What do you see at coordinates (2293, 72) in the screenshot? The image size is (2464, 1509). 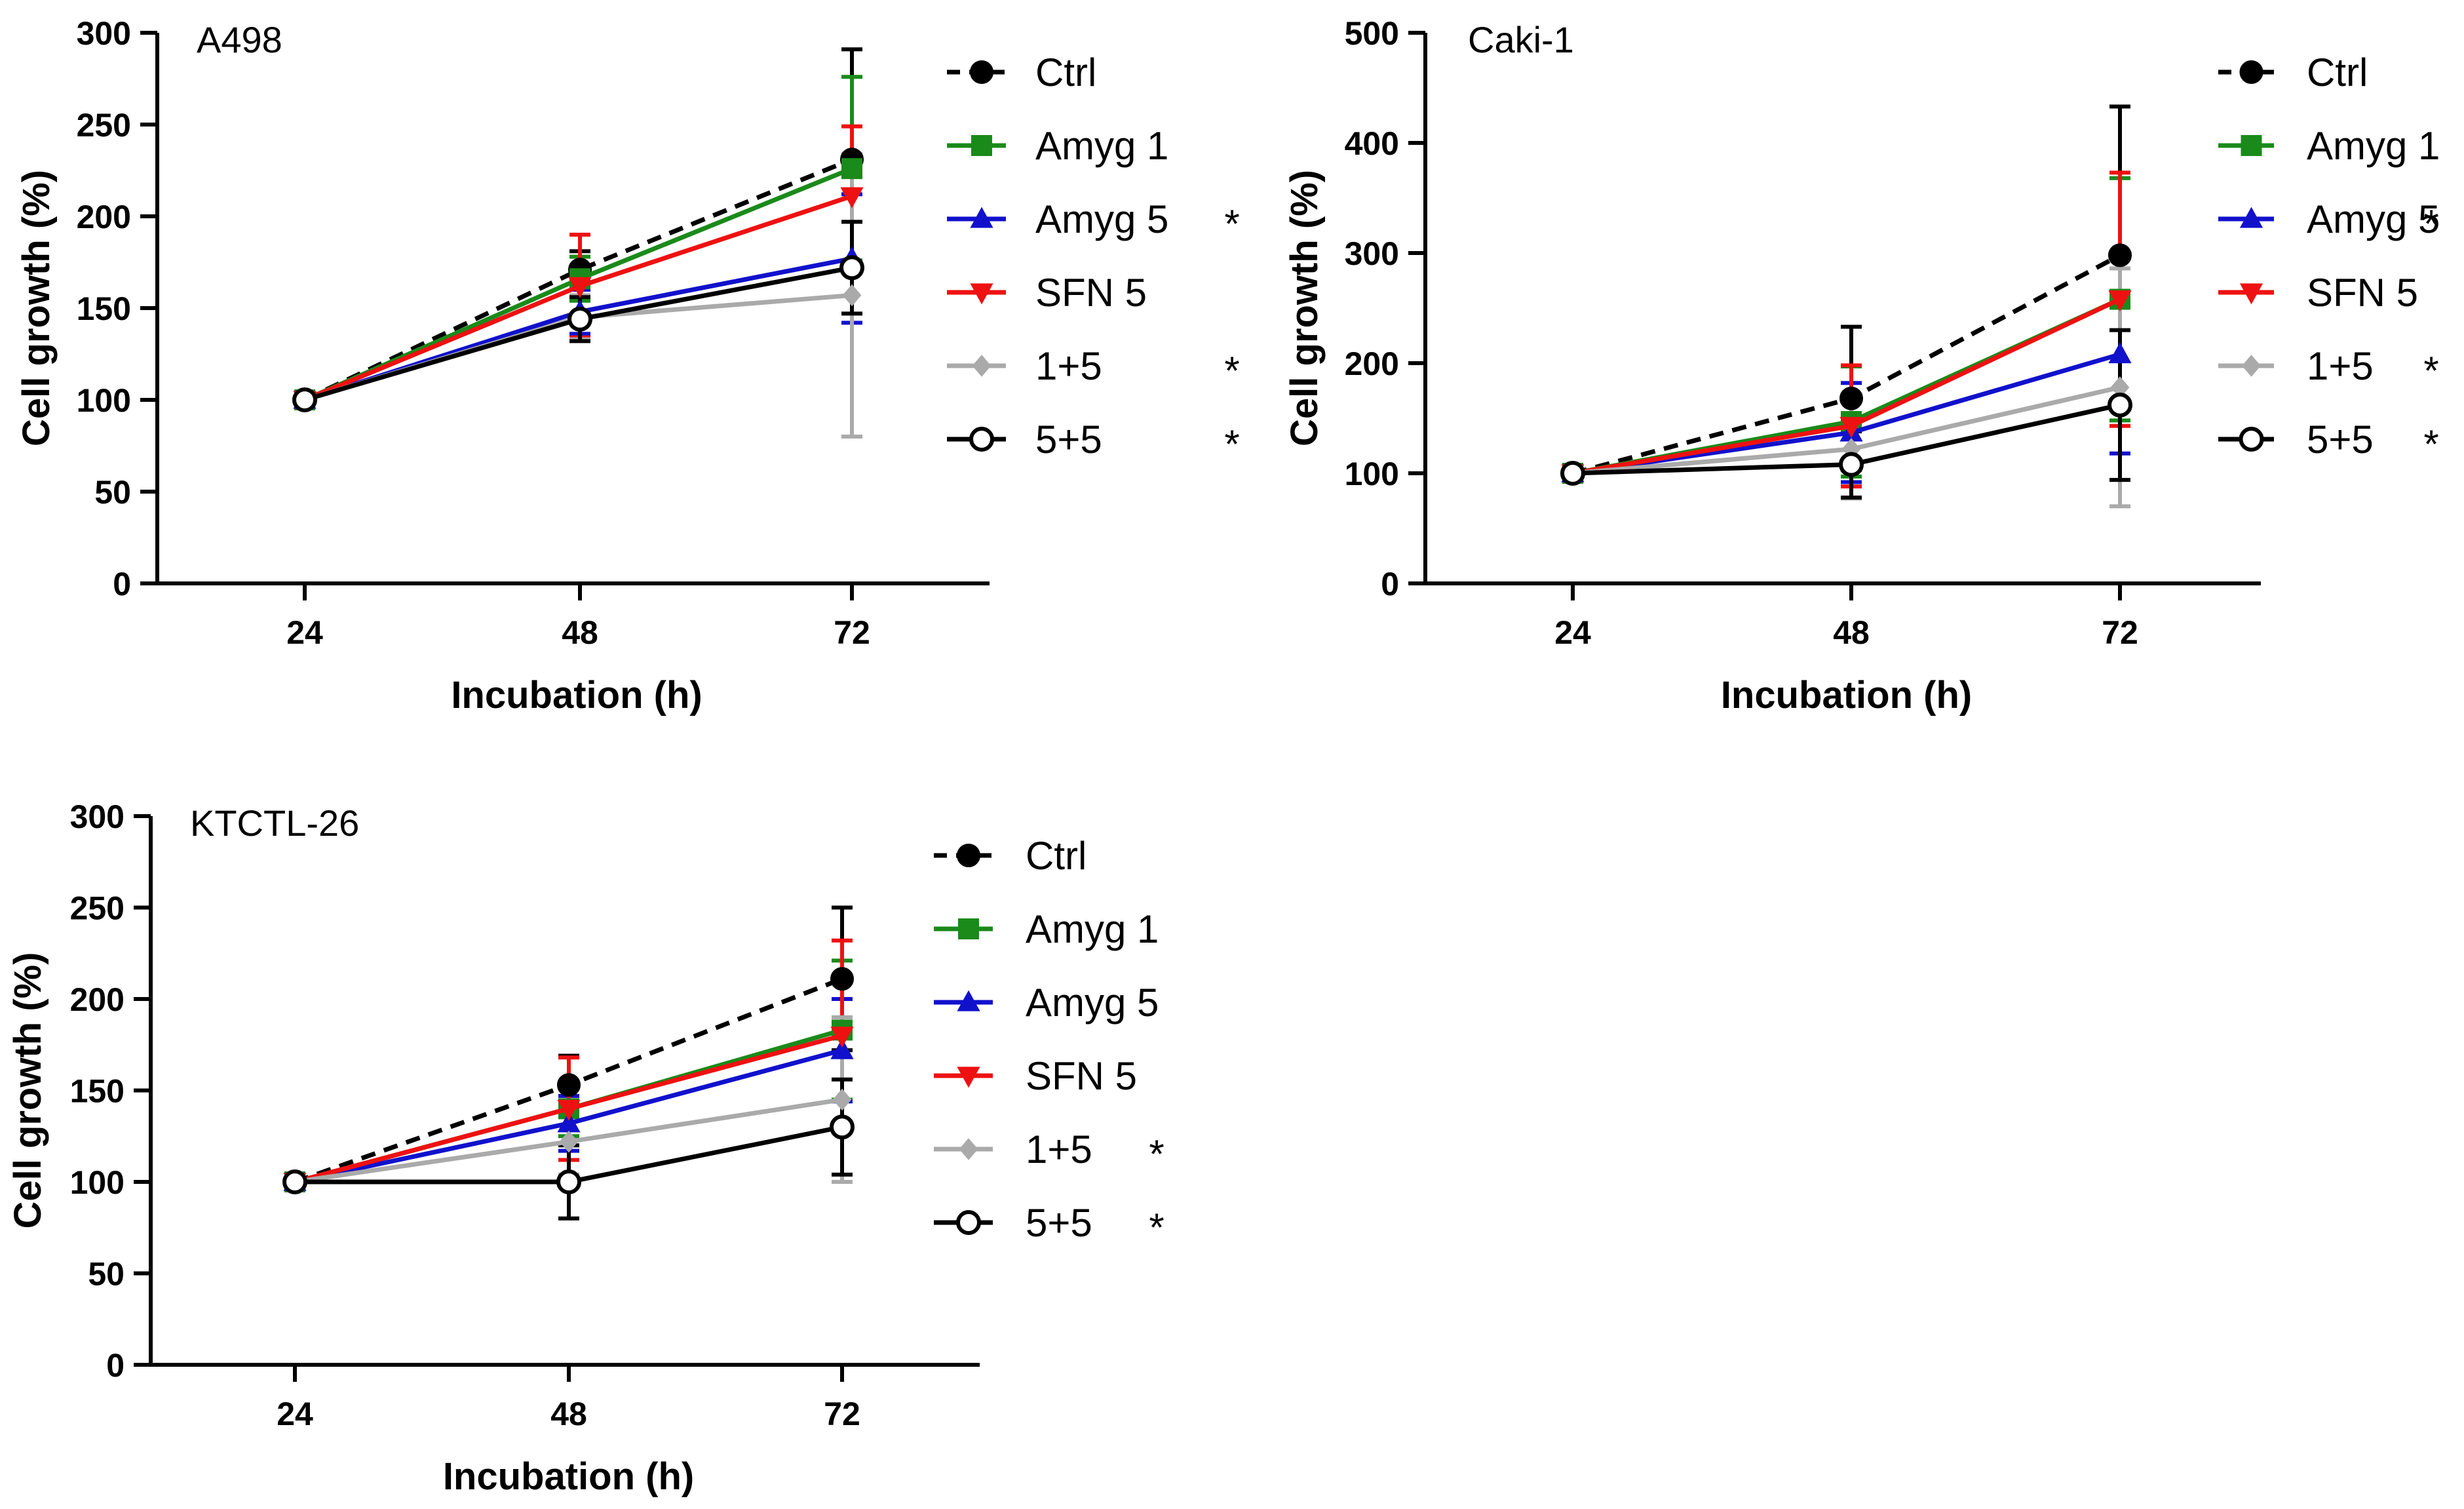 I see `legend-item: Ctrl` at bounding box center [2293, 72].